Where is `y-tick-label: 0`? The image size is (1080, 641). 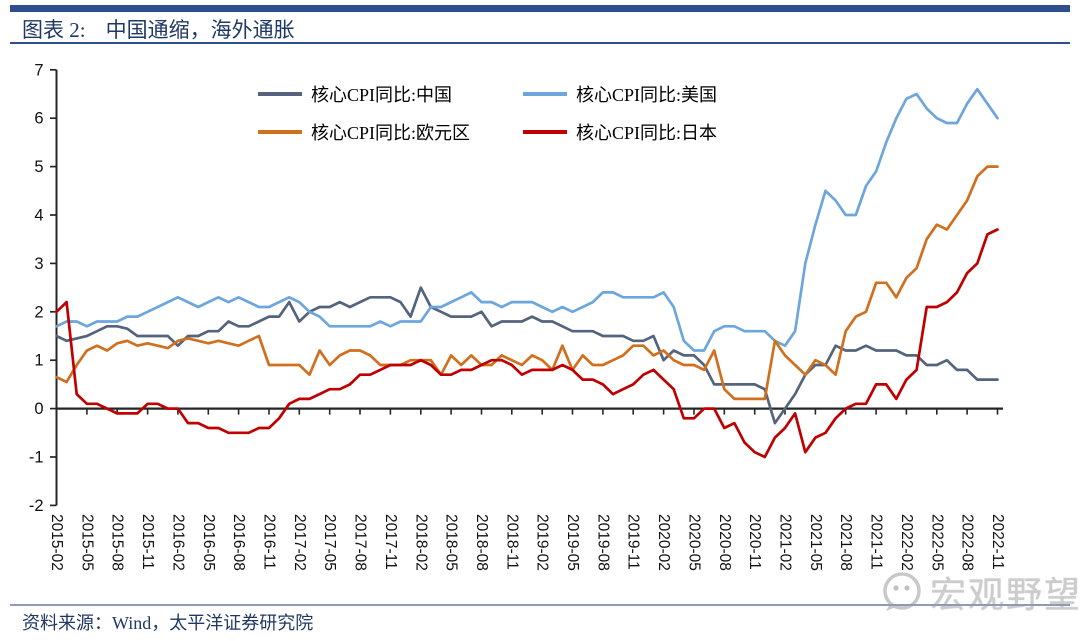 y-tick-label: 0 is located at coordinates (38, 409).